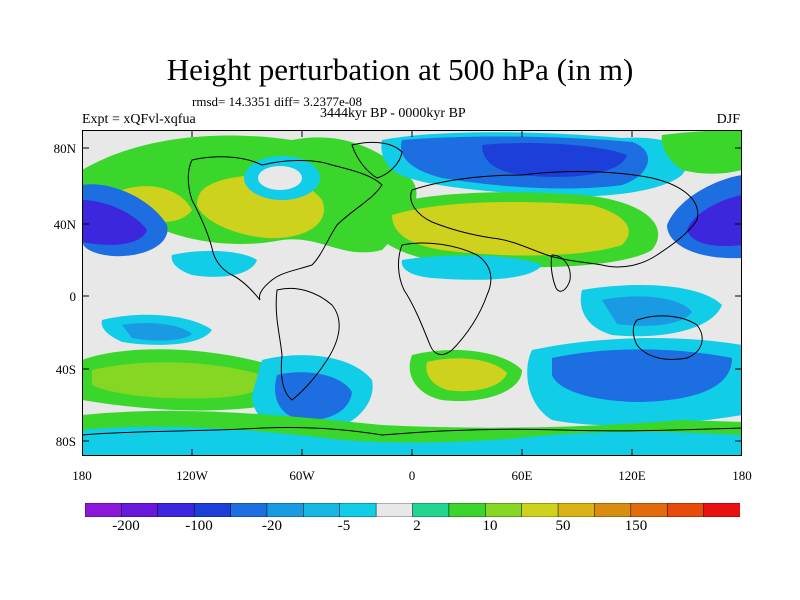 The image size is (800, 600). I want to click on coast-south-america, so click(307, 344).